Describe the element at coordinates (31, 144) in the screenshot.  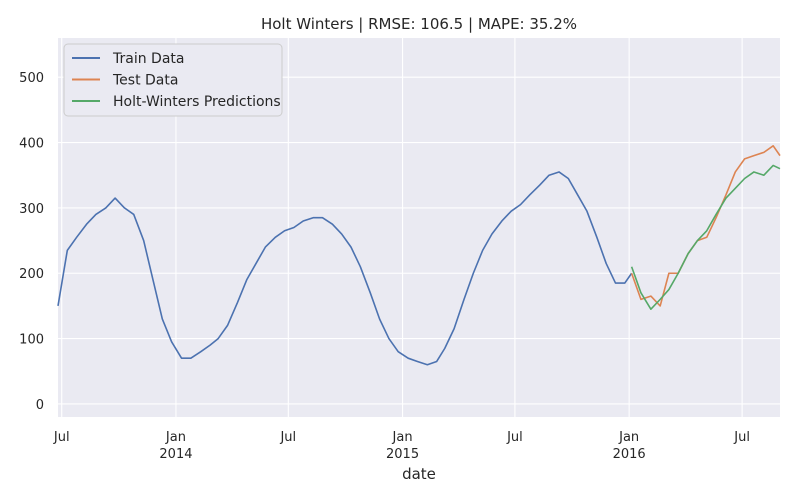
I see `y-tick-label: 400` at that location.